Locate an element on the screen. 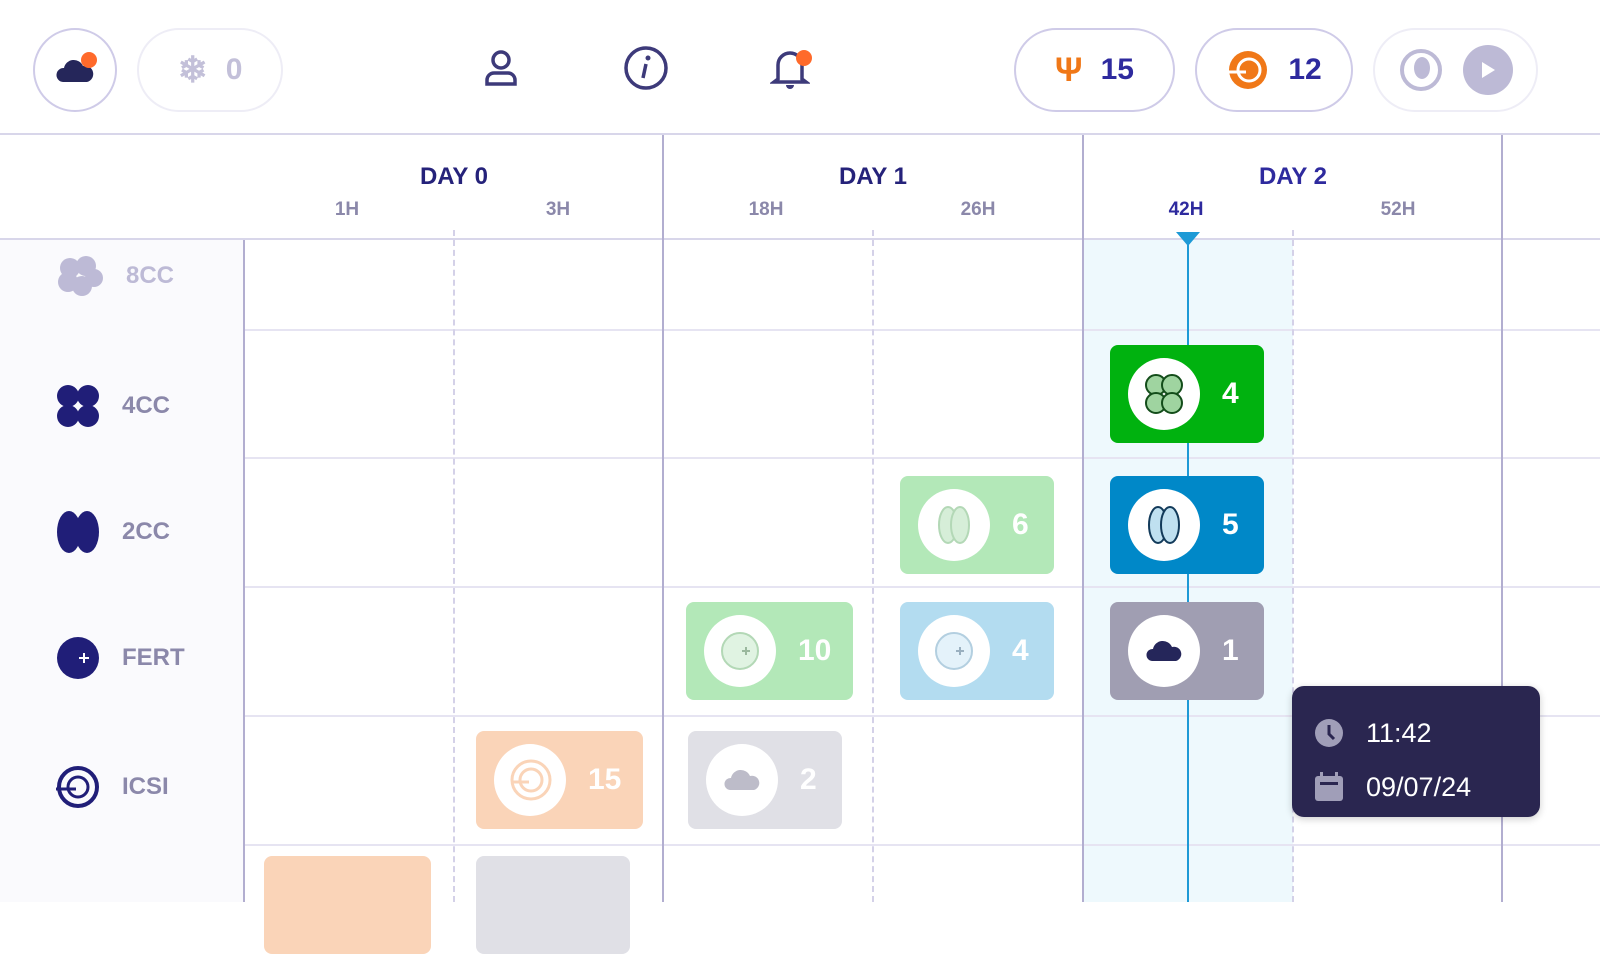 This screenshot has height=954, width=1600. user-icon is located at coordinates (501, 68).